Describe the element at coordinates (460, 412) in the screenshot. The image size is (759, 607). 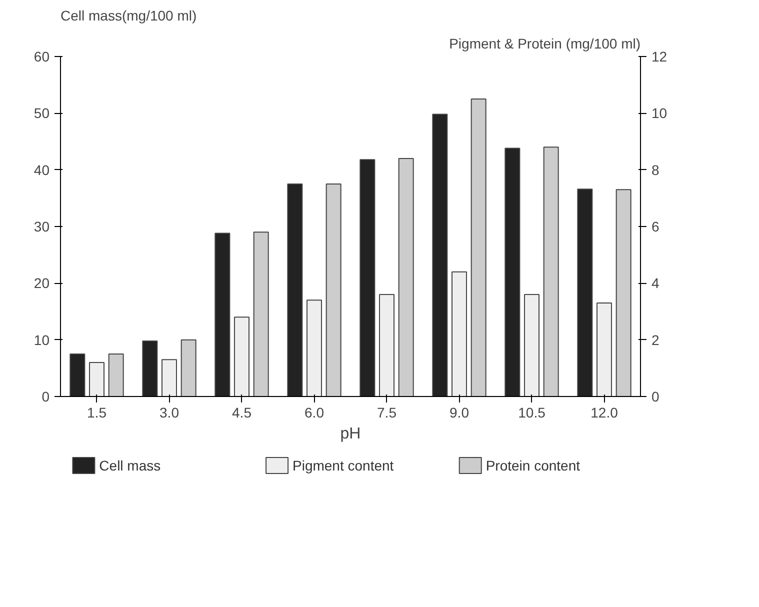
I see `x-tick-label: 9.0` at that location.